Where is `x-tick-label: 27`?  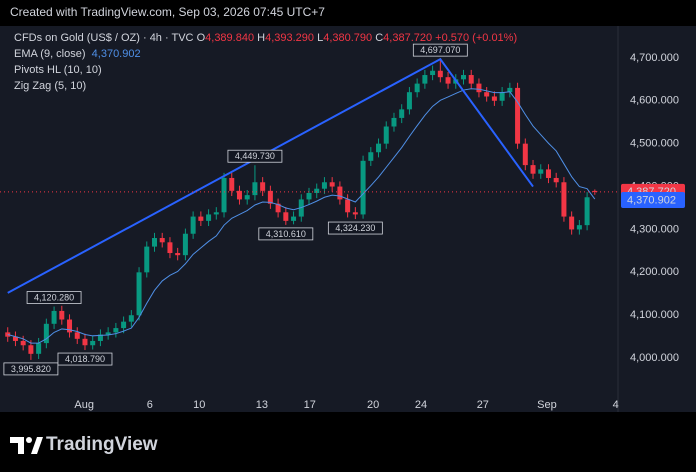
x-tick-label: 27 is located at coordinates (483, 405).